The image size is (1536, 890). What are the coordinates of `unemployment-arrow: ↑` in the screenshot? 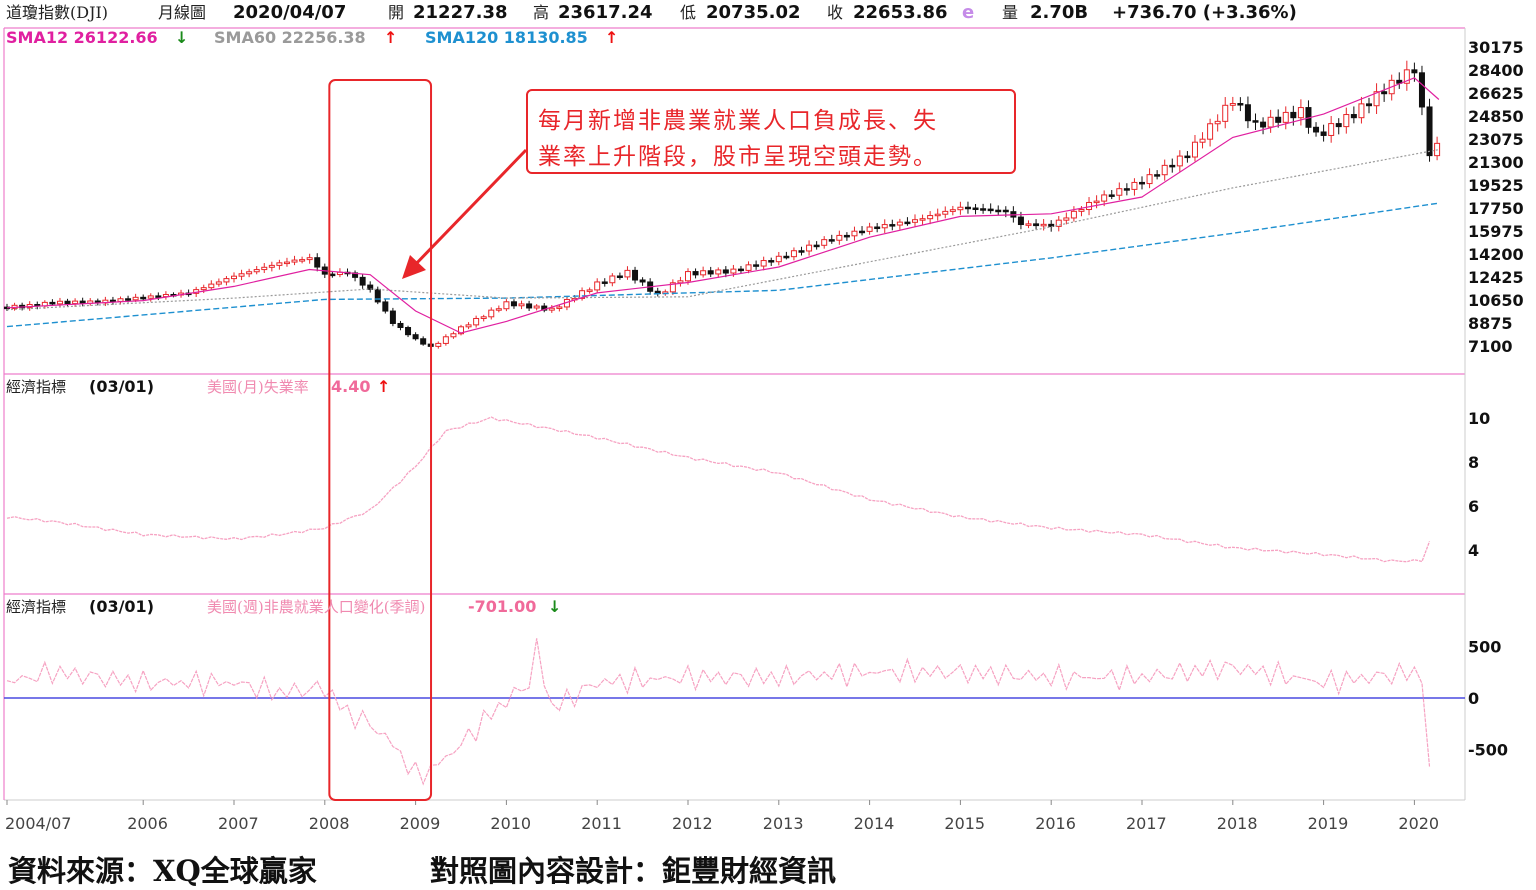 It's located at (384, 386).